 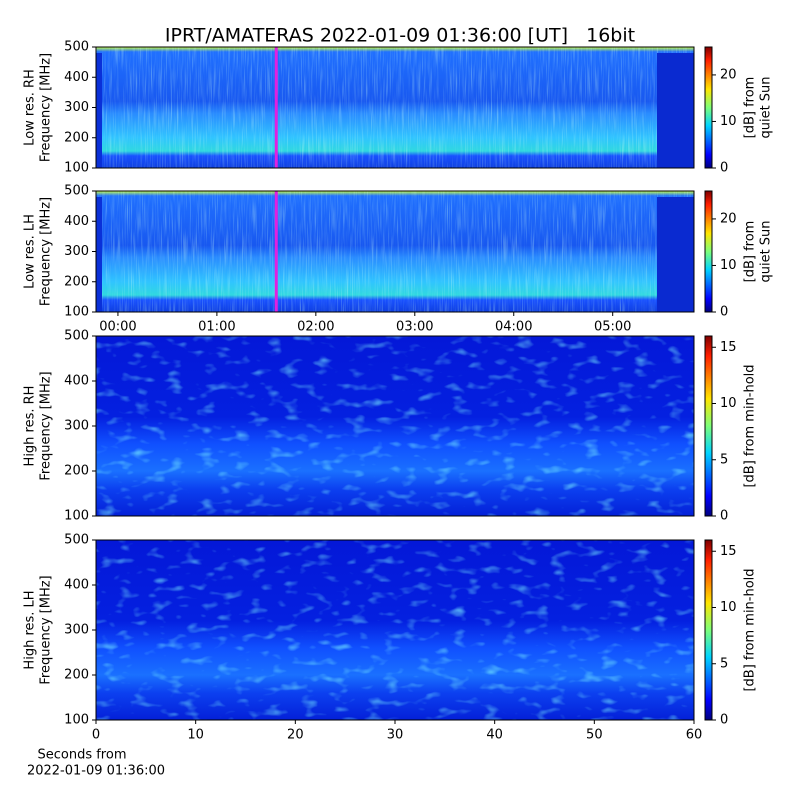 I want to click on x-tick-label: 50, so click(x=594, y=735).